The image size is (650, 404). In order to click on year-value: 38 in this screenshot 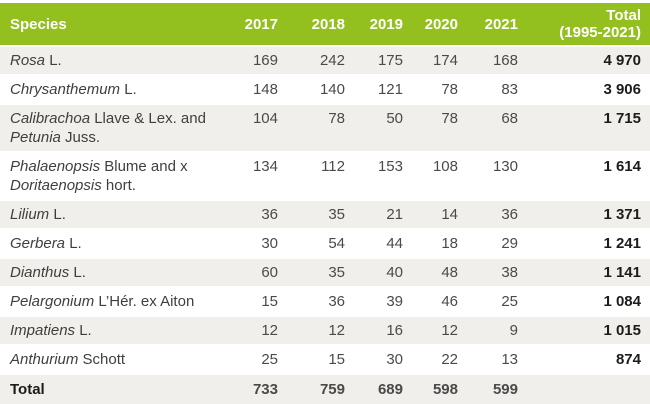, I will do `click(488, 273)`.